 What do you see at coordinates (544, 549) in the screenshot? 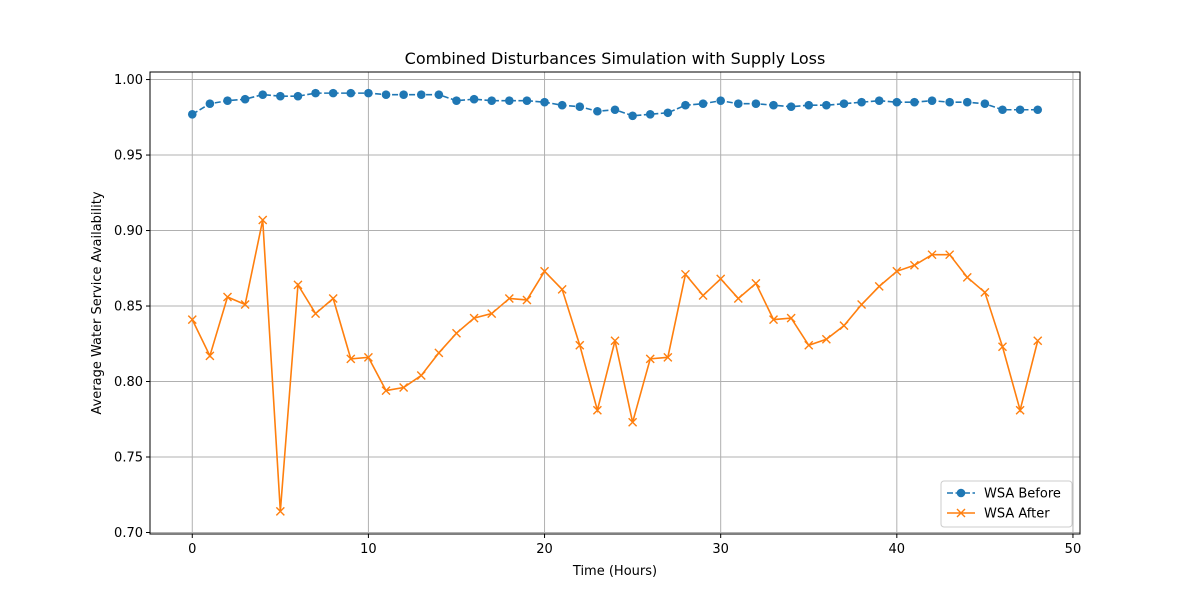
I see `x-tick-label: 20` at bounding box center [544, 549].